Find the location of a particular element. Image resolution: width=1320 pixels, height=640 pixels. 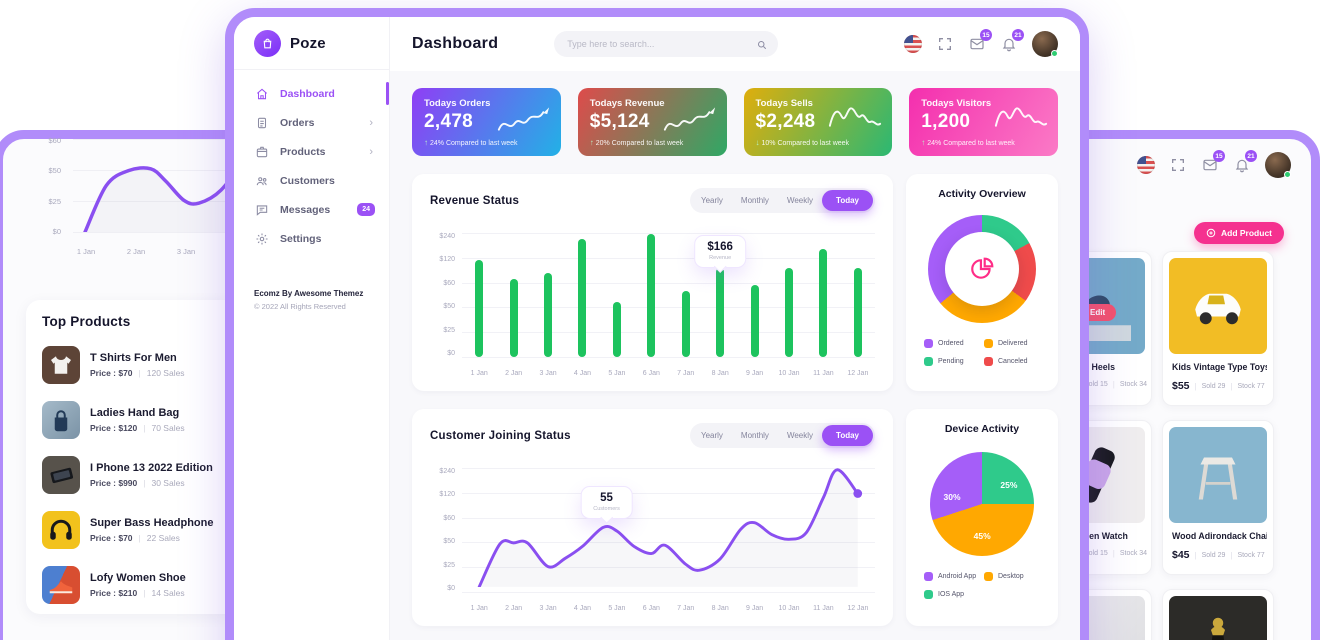

top-product-row: Super Bass Headphone Price : $70 | 22 Sales is located at coordinates (135, 530).